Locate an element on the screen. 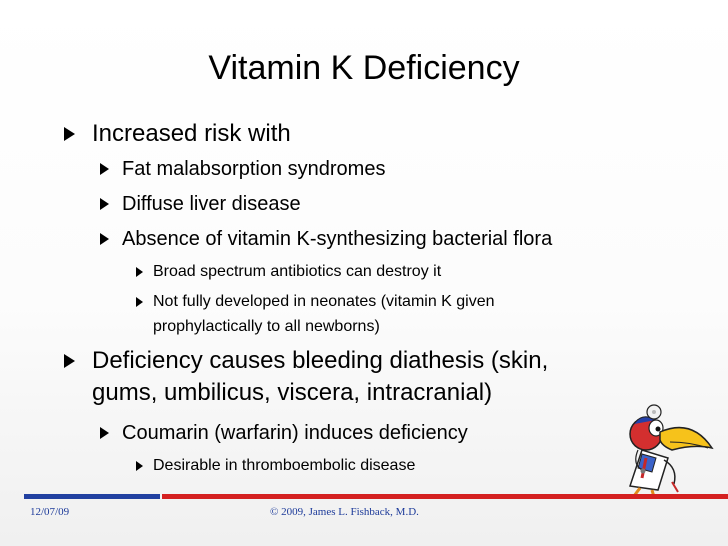 The image size is (728, 546). bullet-text: Desirable in thromboembolic disease is located at coordinates (284, 465).